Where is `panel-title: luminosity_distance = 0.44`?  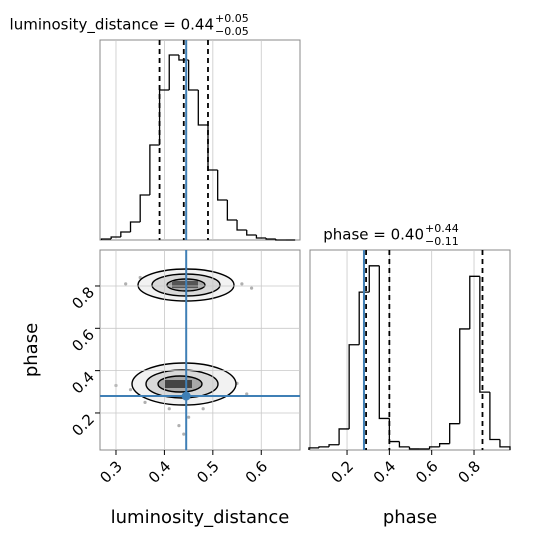 panel-title: luminosity_distance = 0.44 is located at coordinates (112, 25).